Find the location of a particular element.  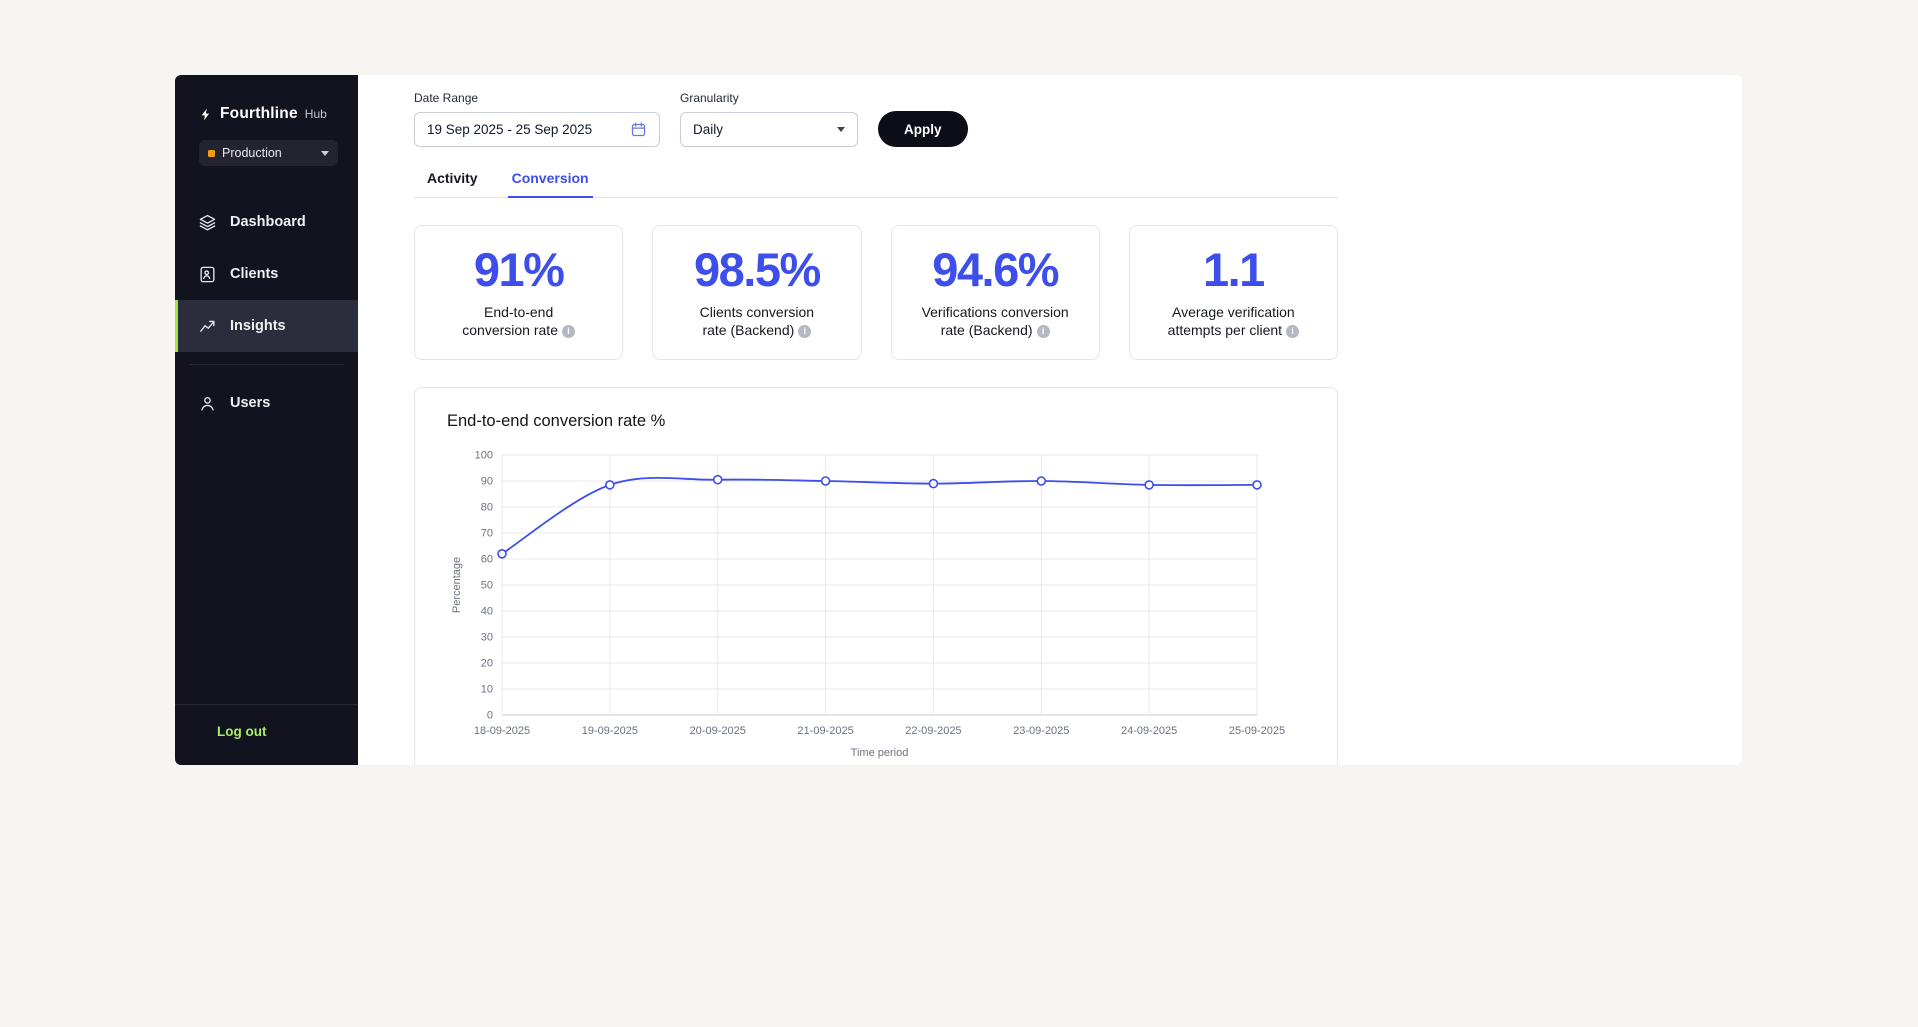

granularity-select: Daily is located at coordinates (769, 129).